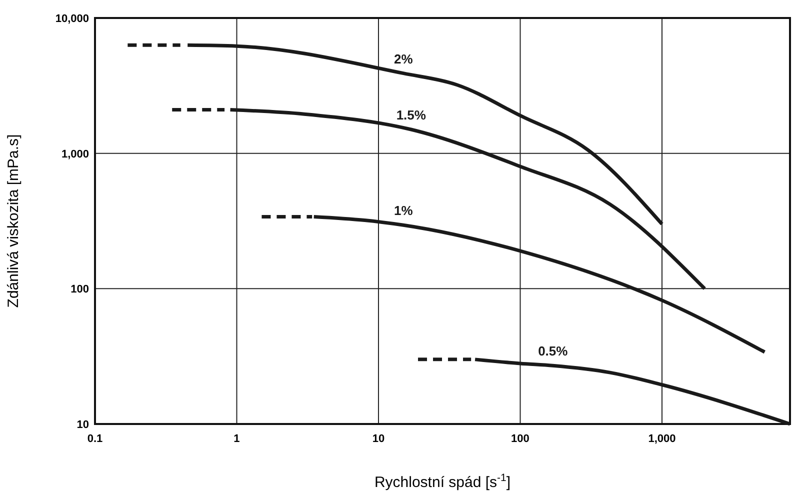 Image resolution: width=796 pixels, height=499 pixels. Describe the element at coordinates (13, 221) in the screenshot. I see `y-axis-title: Zdánlivá viskozita [mPa.s]` at that location.